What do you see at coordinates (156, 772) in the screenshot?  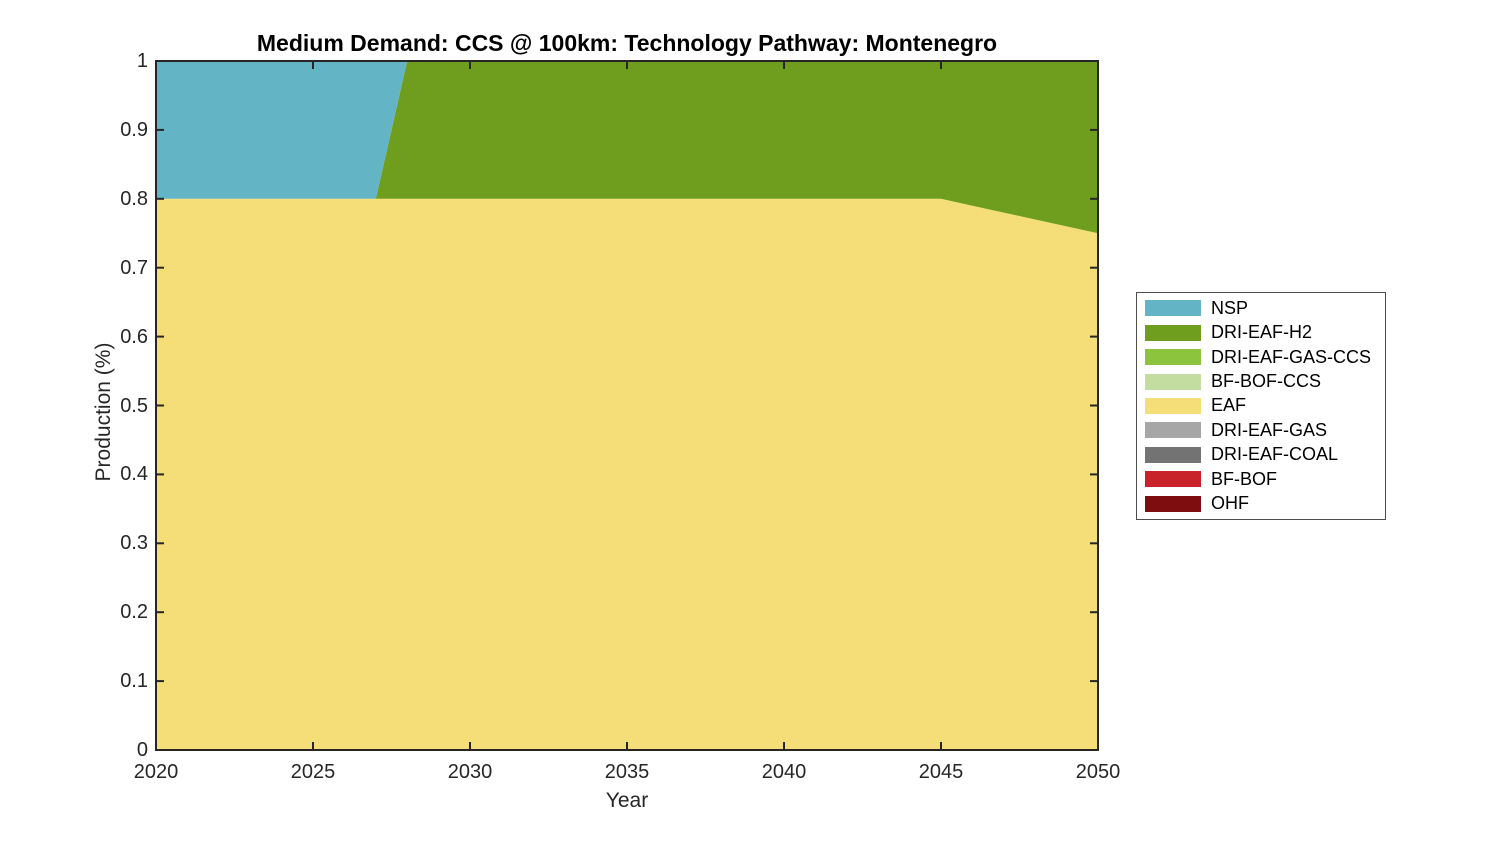 I see `x-tick-label: 2020` at bounding box center [156, 772].